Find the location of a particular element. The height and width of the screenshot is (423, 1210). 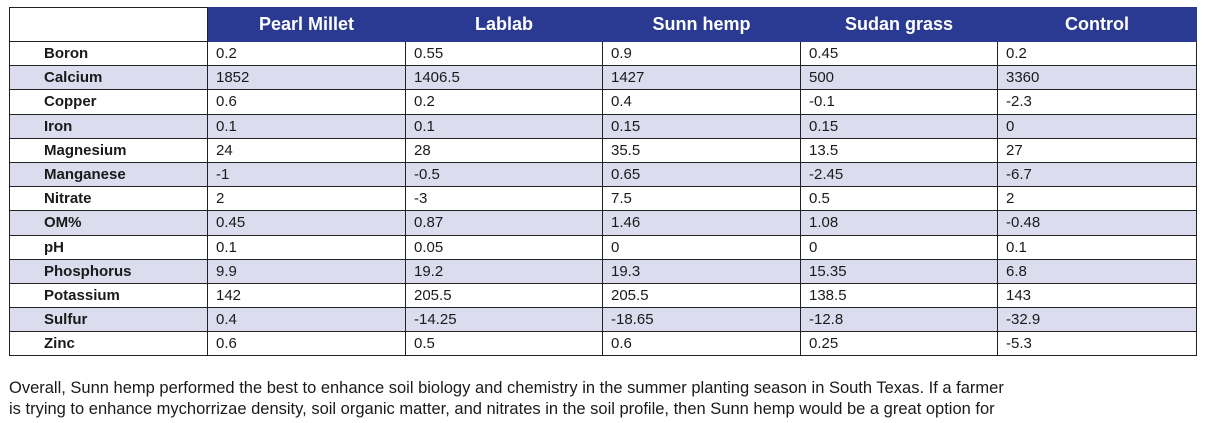

table-cell: -5.3 is located at coordinates (1097, 344).